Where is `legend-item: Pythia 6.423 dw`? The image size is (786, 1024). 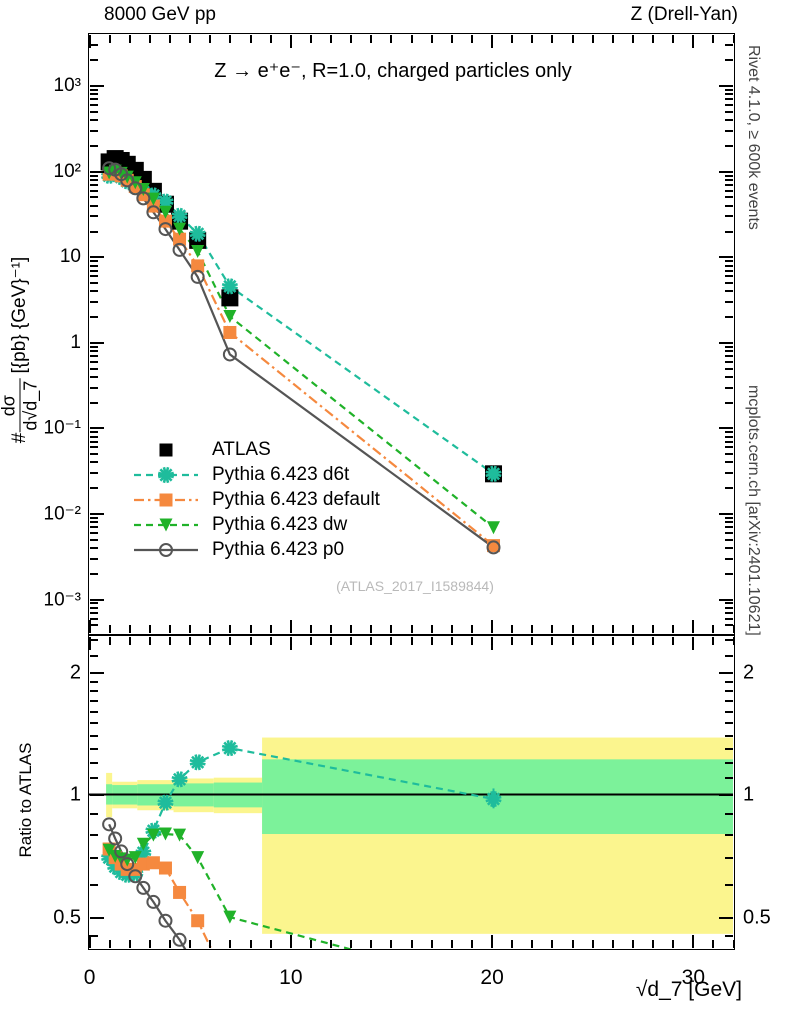 legend-item: Pythia 6.423 dw is located at coordinates (257, 524).